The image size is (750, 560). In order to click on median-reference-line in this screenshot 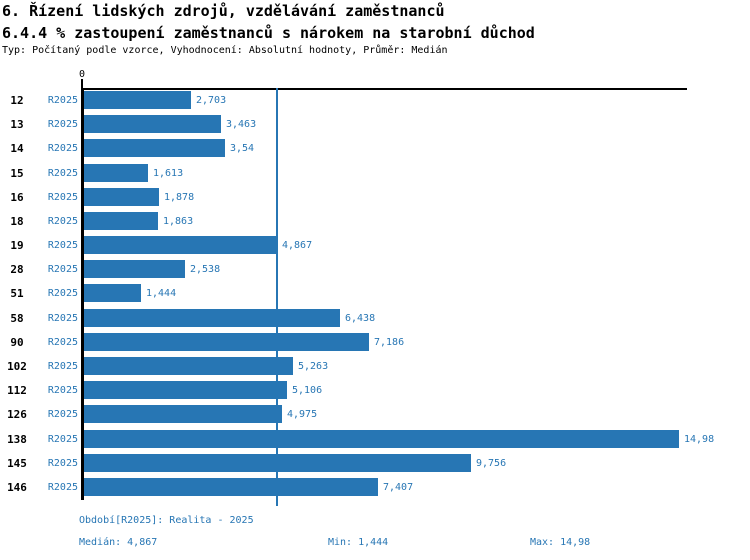, I will do `click(277, 297)`.